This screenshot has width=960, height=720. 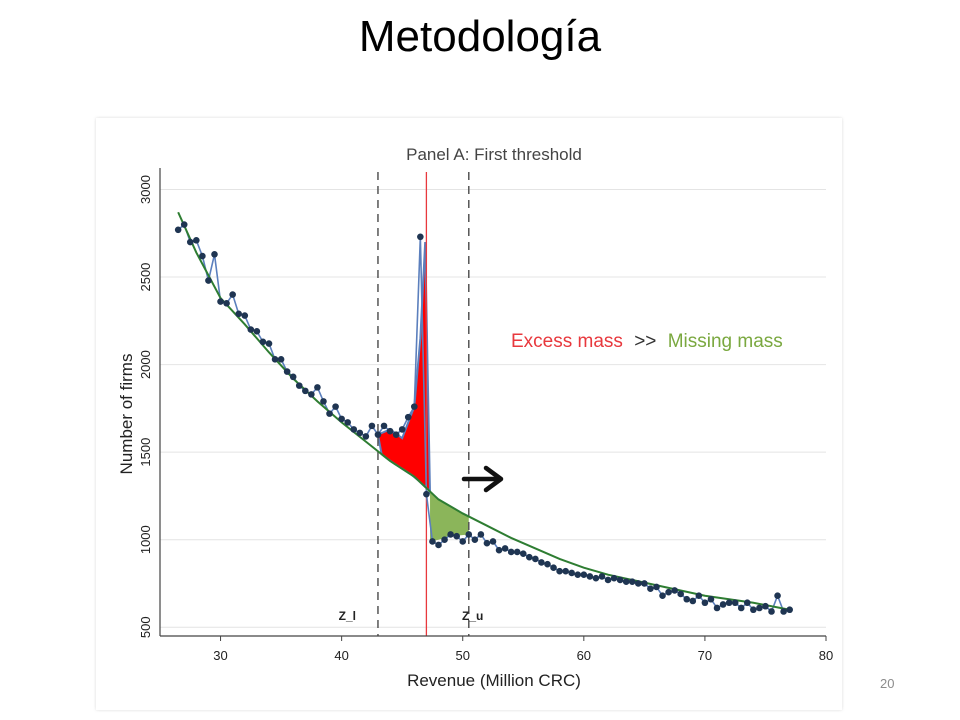 What do you see at coordinates (584, 655) in the screenshot?
I see `x-tick-label-60: 60` at bounding box center [584, 655].